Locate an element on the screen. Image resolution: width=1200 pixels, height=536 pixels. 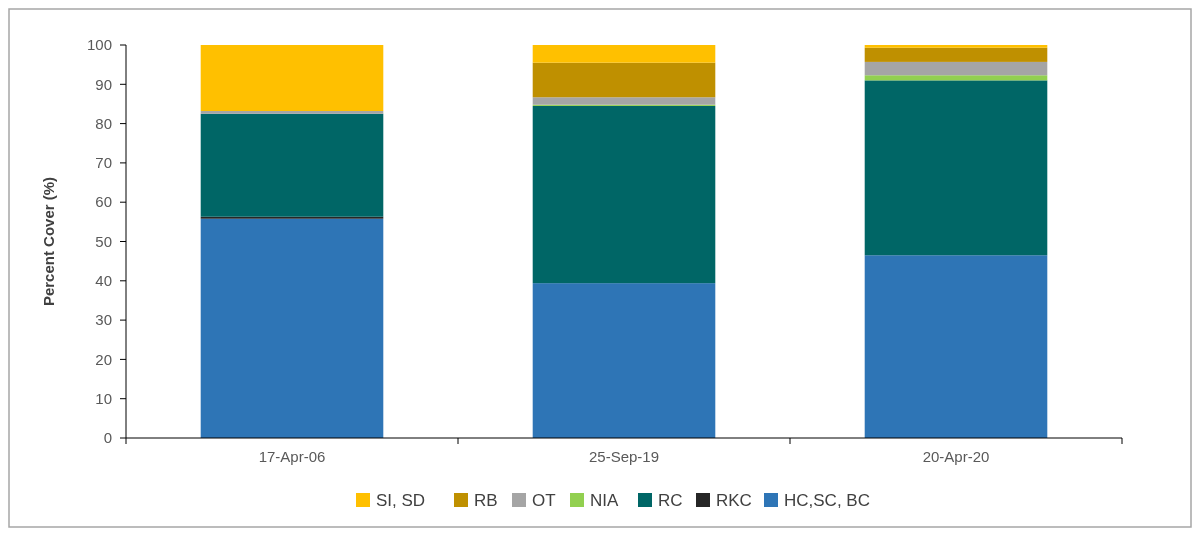
y-tick-label: 30 is located at coordinates (103, 320).